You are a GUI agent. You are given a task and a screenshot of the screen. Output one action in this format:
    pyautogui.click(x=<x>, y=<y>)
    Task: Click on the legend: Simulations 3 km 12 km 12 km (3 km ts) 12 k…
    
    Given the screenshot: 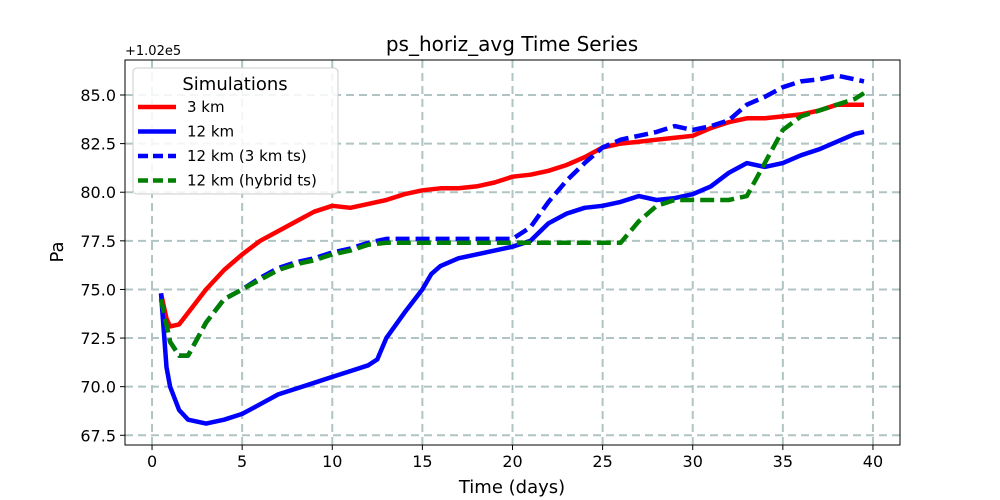 What is the action you would take?
    pyautogui.click(x=235, y=131)
    